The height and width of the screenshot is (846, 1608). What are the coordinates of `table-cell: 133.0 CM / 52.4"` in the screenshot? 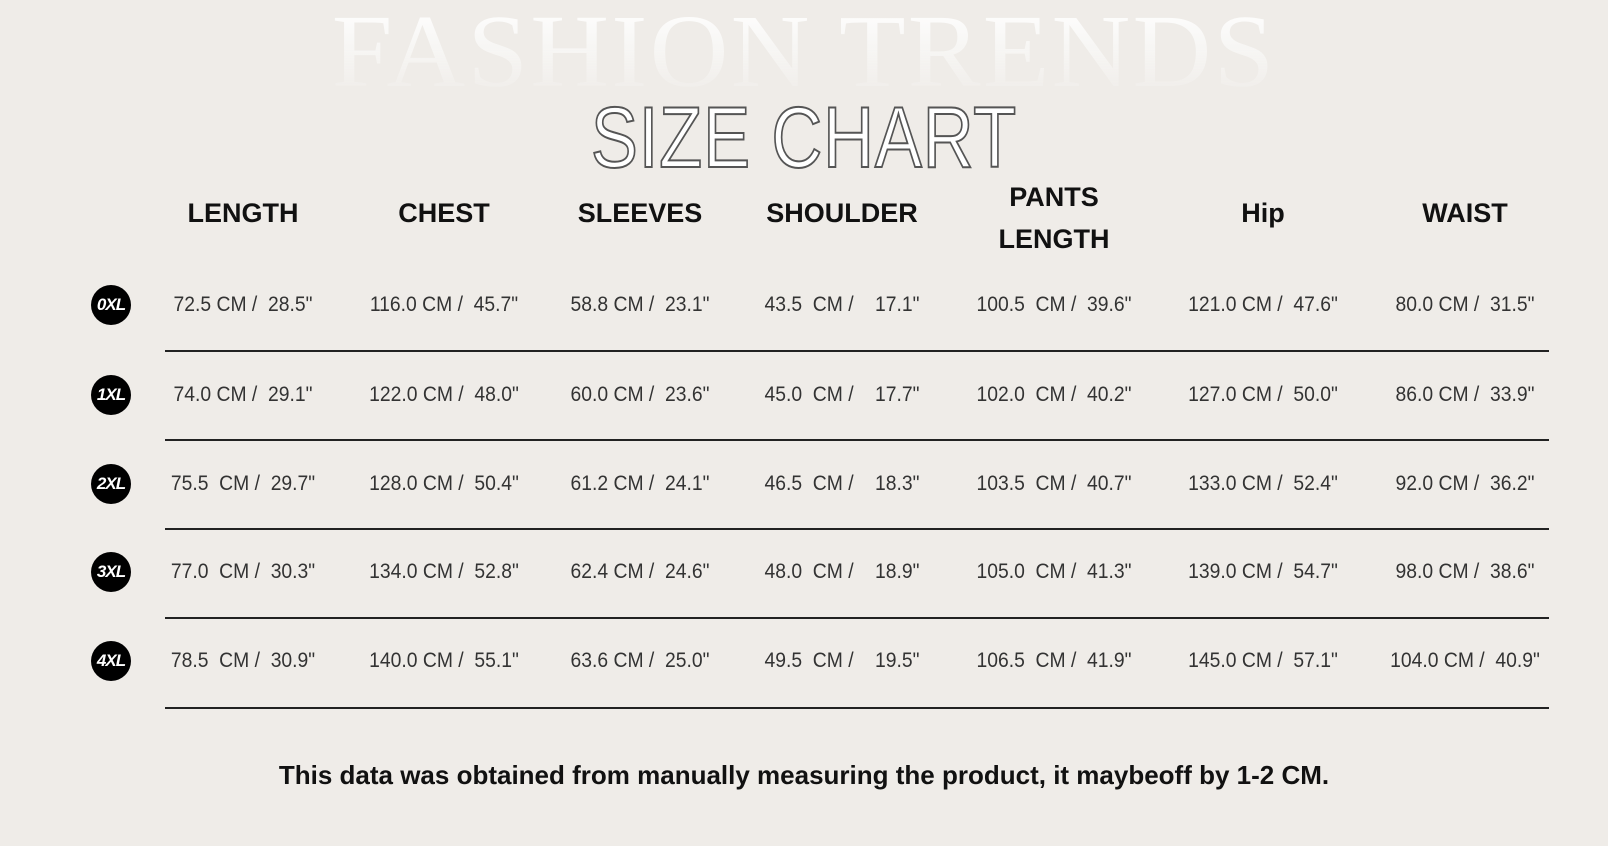 It's located at (1263, 483).